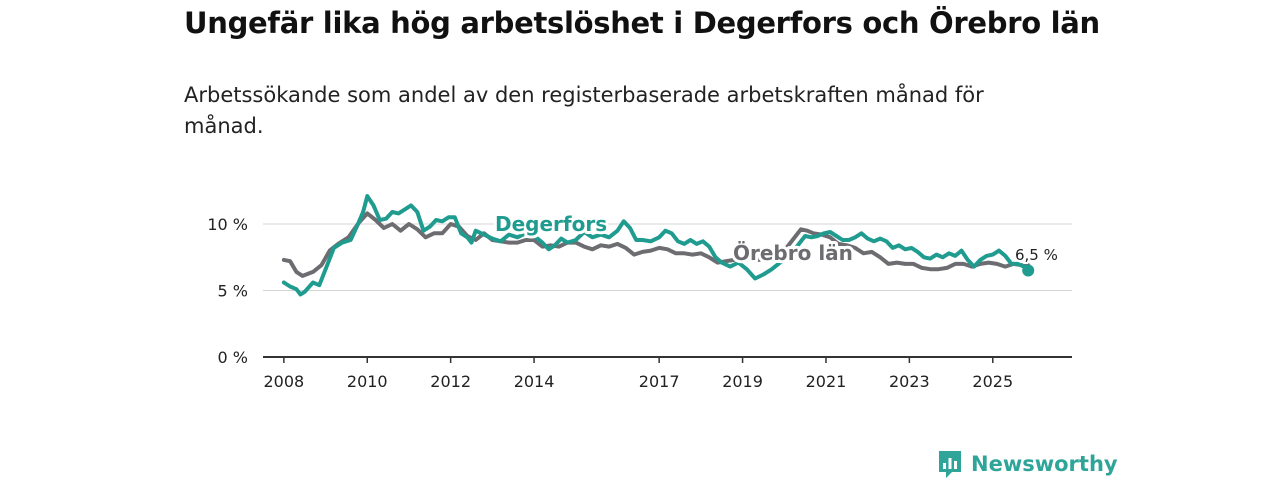  Describe the element at coordinates (1044, 464) in the screenshot. I see `brand-name: Newsworthy` at that location.